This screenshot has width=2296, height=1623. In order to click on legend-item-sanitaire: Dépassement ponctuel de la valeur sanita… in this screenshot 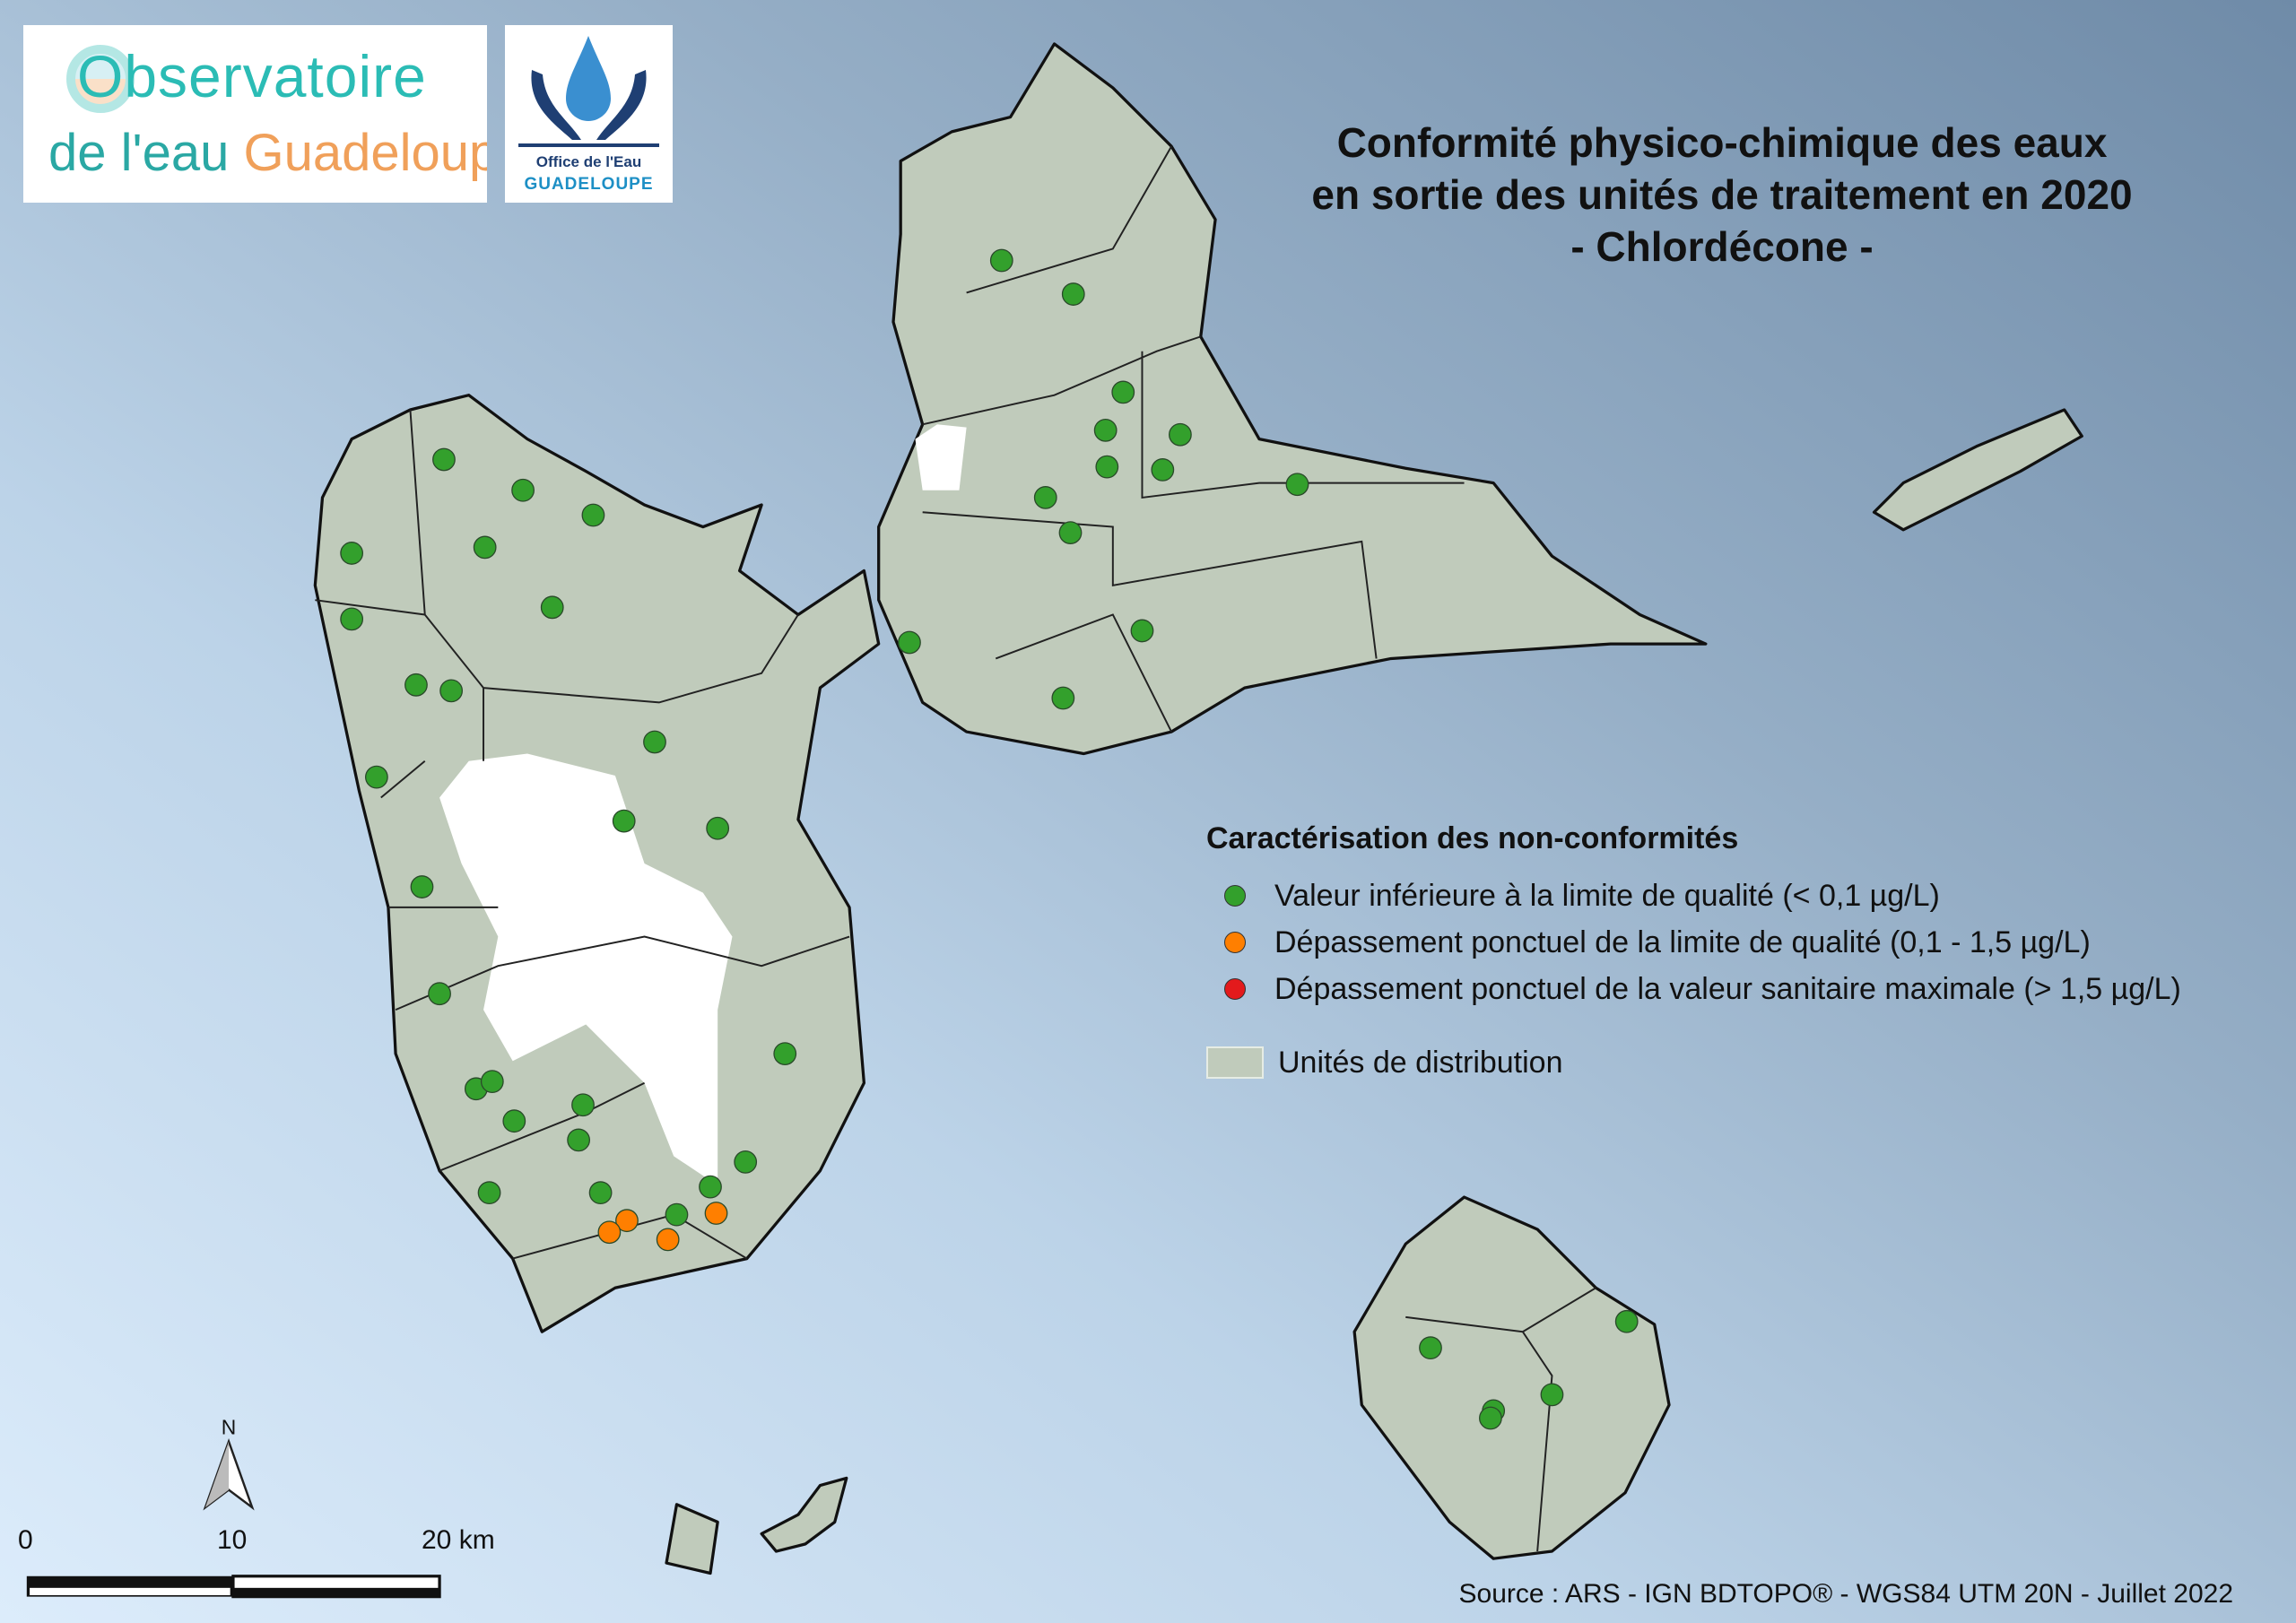, I will do `click(1744, 989)`.